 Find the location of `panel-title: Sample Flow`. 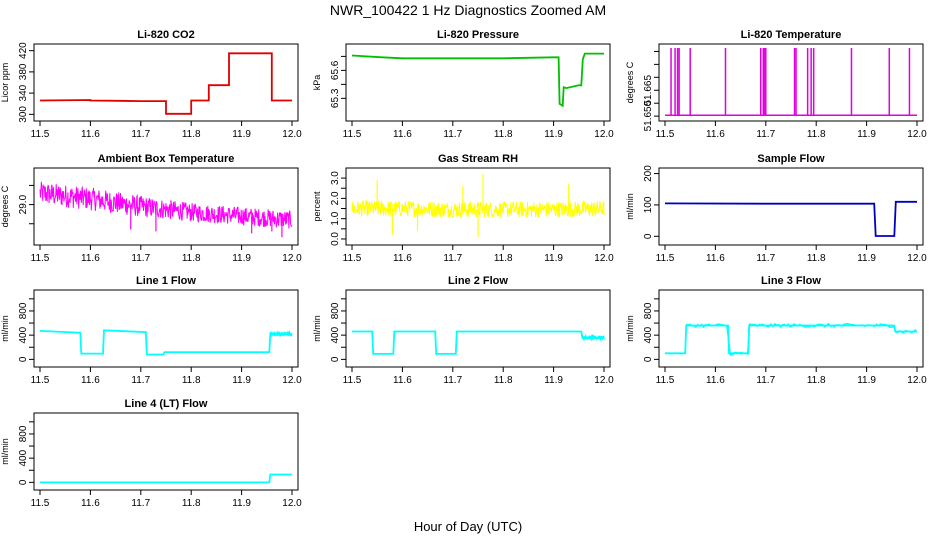

panel-title: Sample Flow is located at coordinates (791, 159).